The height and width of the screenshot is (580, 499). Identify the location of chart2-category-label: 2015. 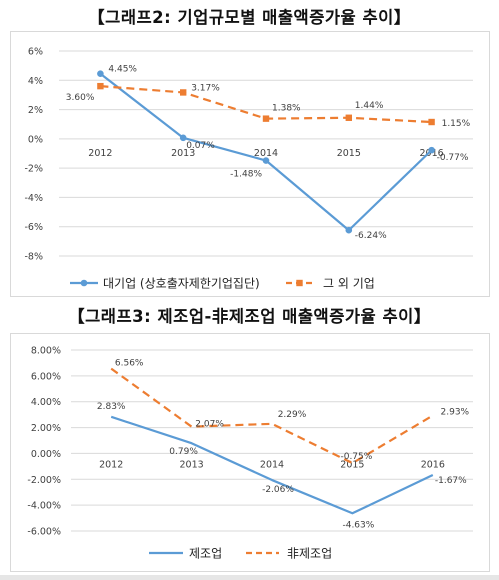
(352, 464).